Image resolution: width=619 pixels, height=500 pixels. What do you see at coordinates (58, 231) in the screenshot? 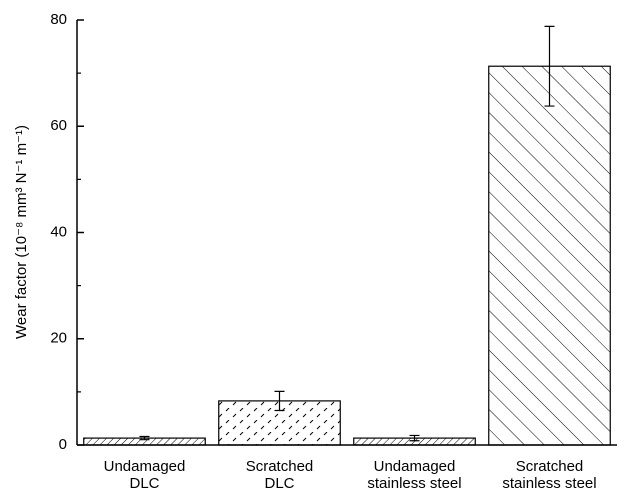
I see `y-tick-label: 40` at bounding box center [58, 231].